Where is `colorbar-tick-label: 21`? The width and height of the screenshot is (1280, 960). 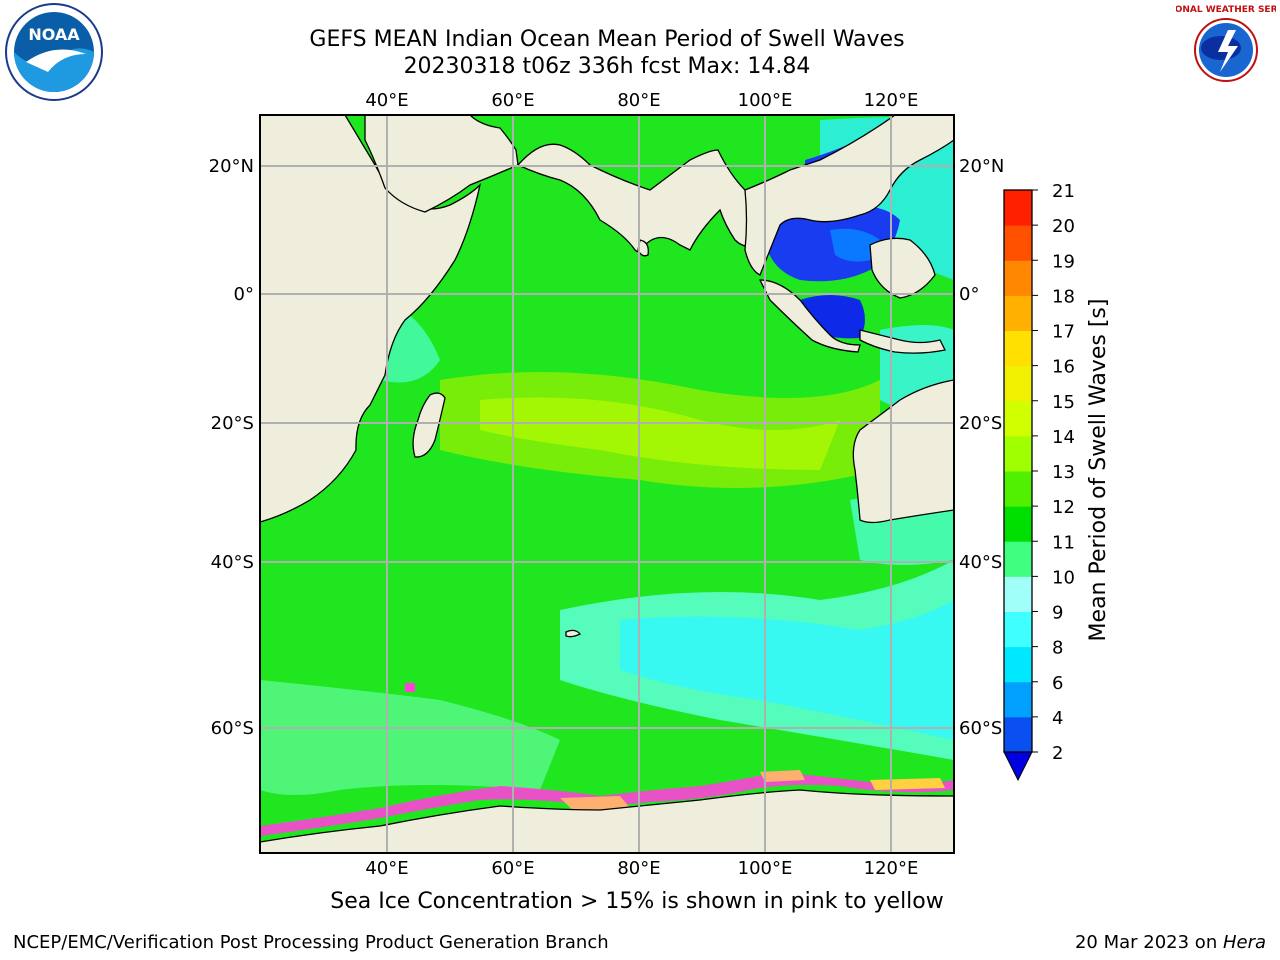
colorbar-tick-label: 21 is located at coordinates (1063, 191).